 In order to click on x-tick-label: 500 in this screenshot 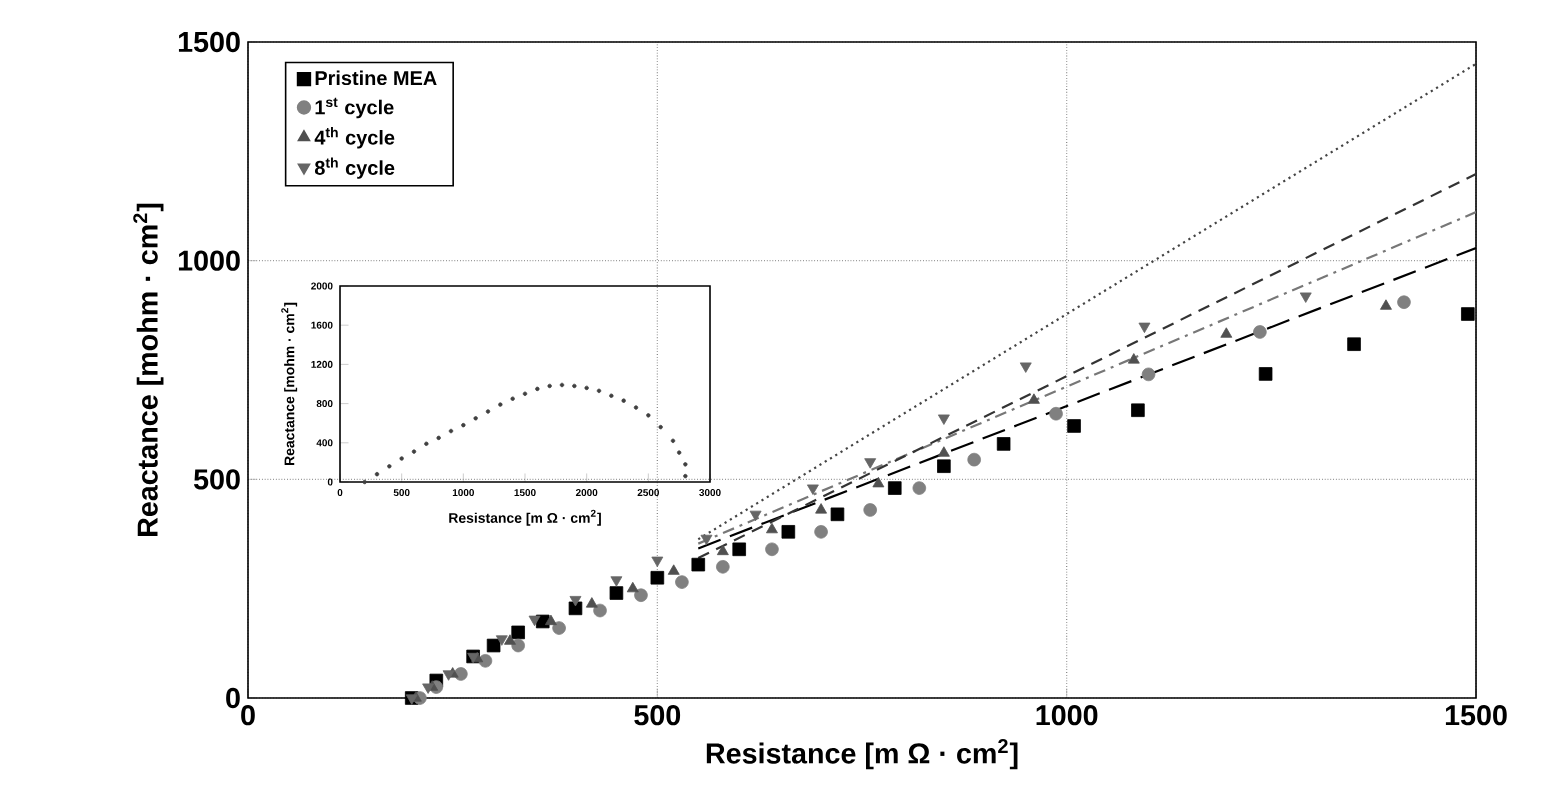, I will do `click(657, 715)`.